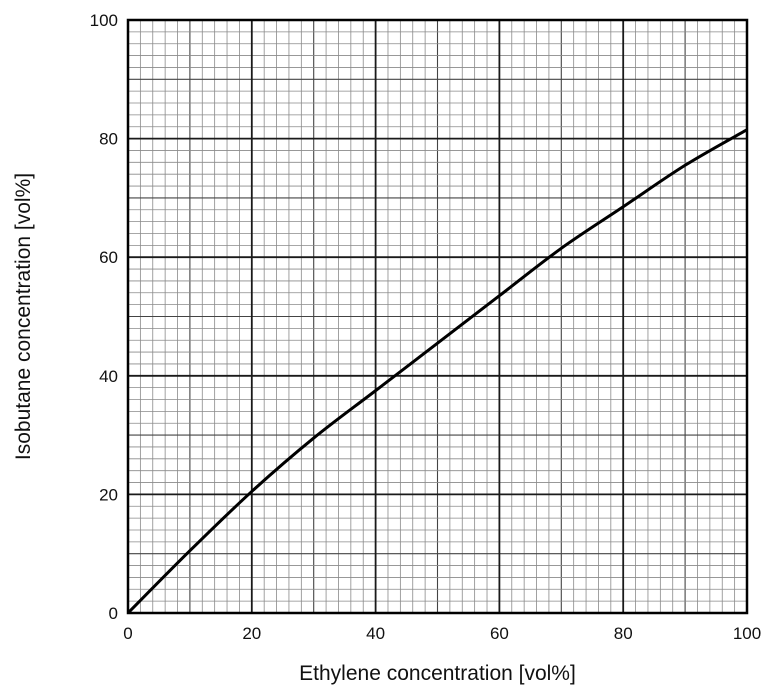  Describe the element at coordinates (108, 494) in the screenshot. I see `y-tick-label: 20` at that location.